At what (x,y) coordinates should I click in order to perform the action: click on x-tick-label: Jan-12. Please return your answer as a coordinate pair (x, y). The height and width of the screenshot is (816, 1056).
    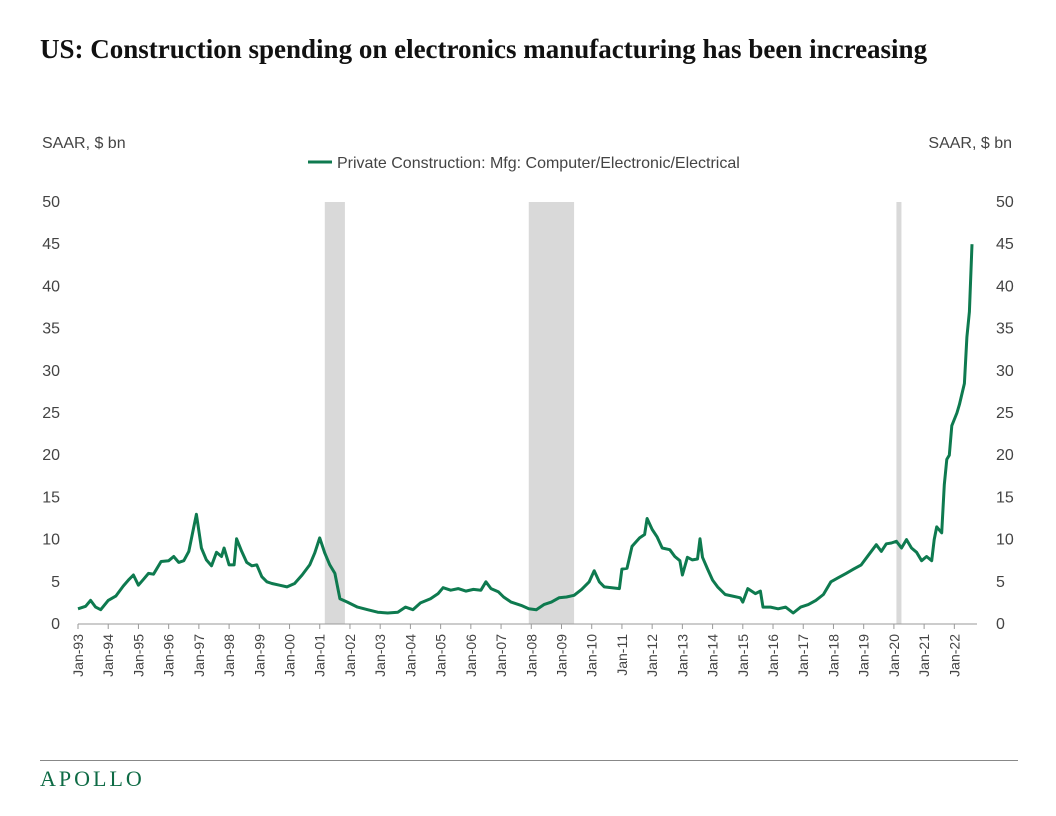
    Looking at the image, I should click on (652, 655).